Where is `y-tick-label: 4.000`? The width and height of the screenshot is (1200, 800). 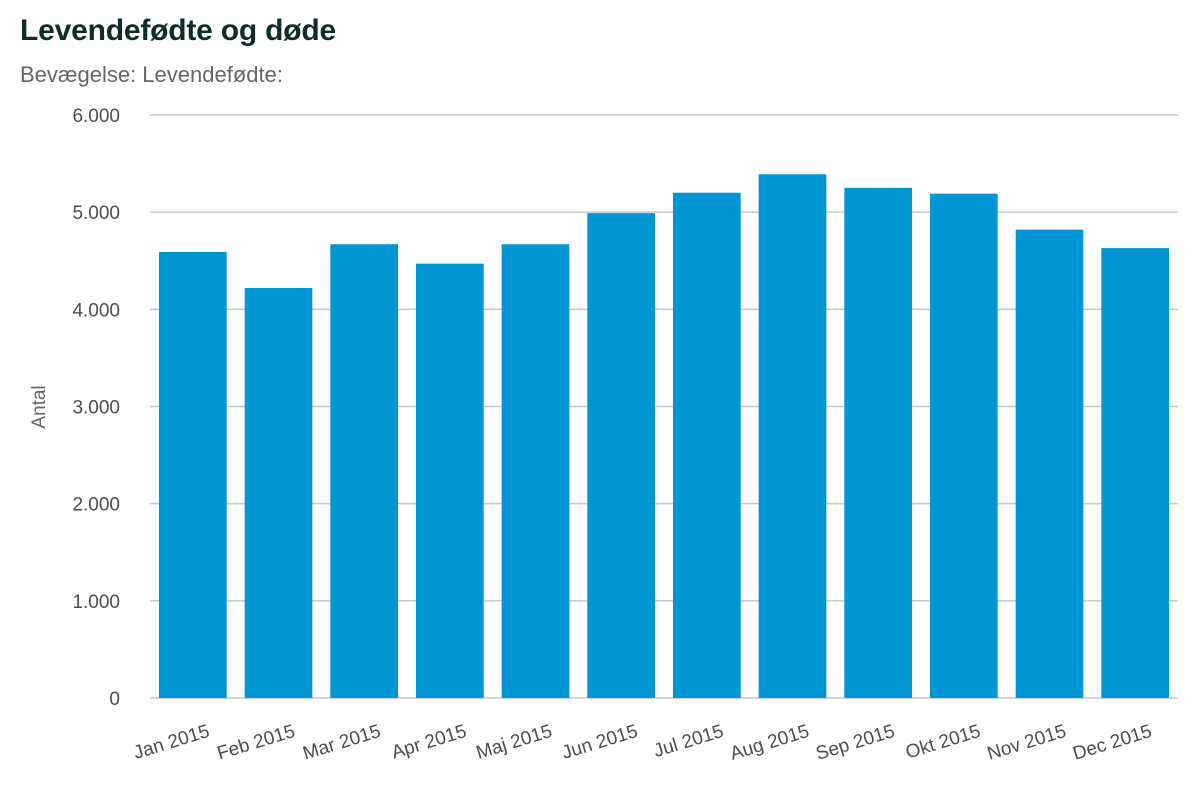
y-tick-label: 4.000 is located at coordinates (96, 310).